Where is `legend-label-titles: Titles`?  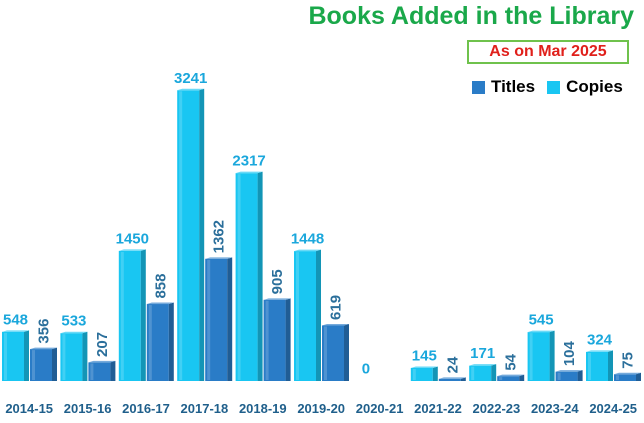 legend-label-titles: Titles is located at coordinates (513, 86).